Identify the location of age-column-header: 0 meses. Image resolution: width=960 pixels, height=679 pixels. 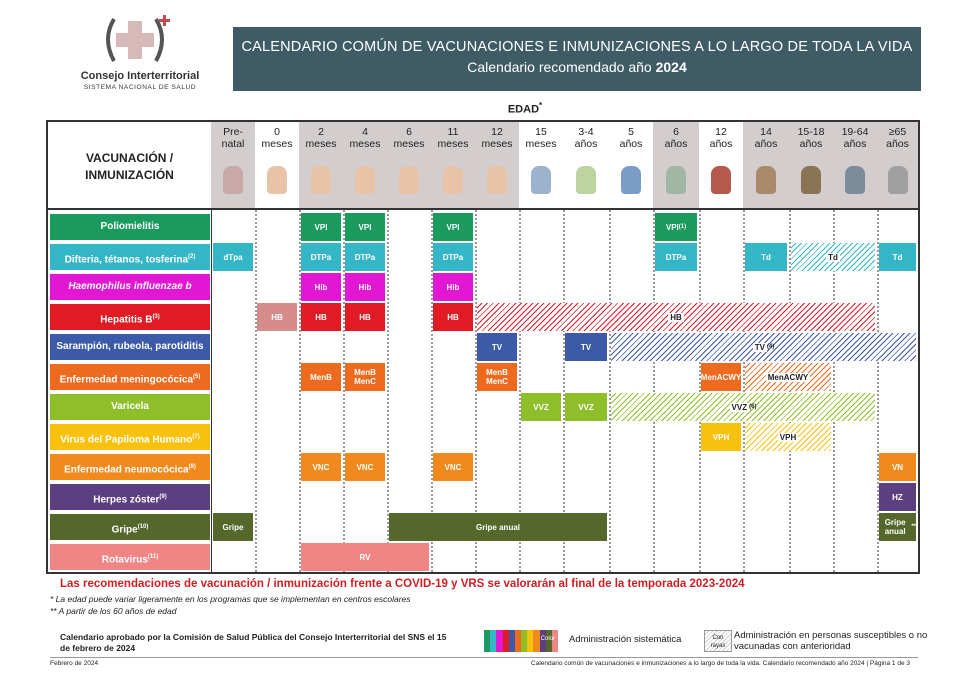
(277, 165).